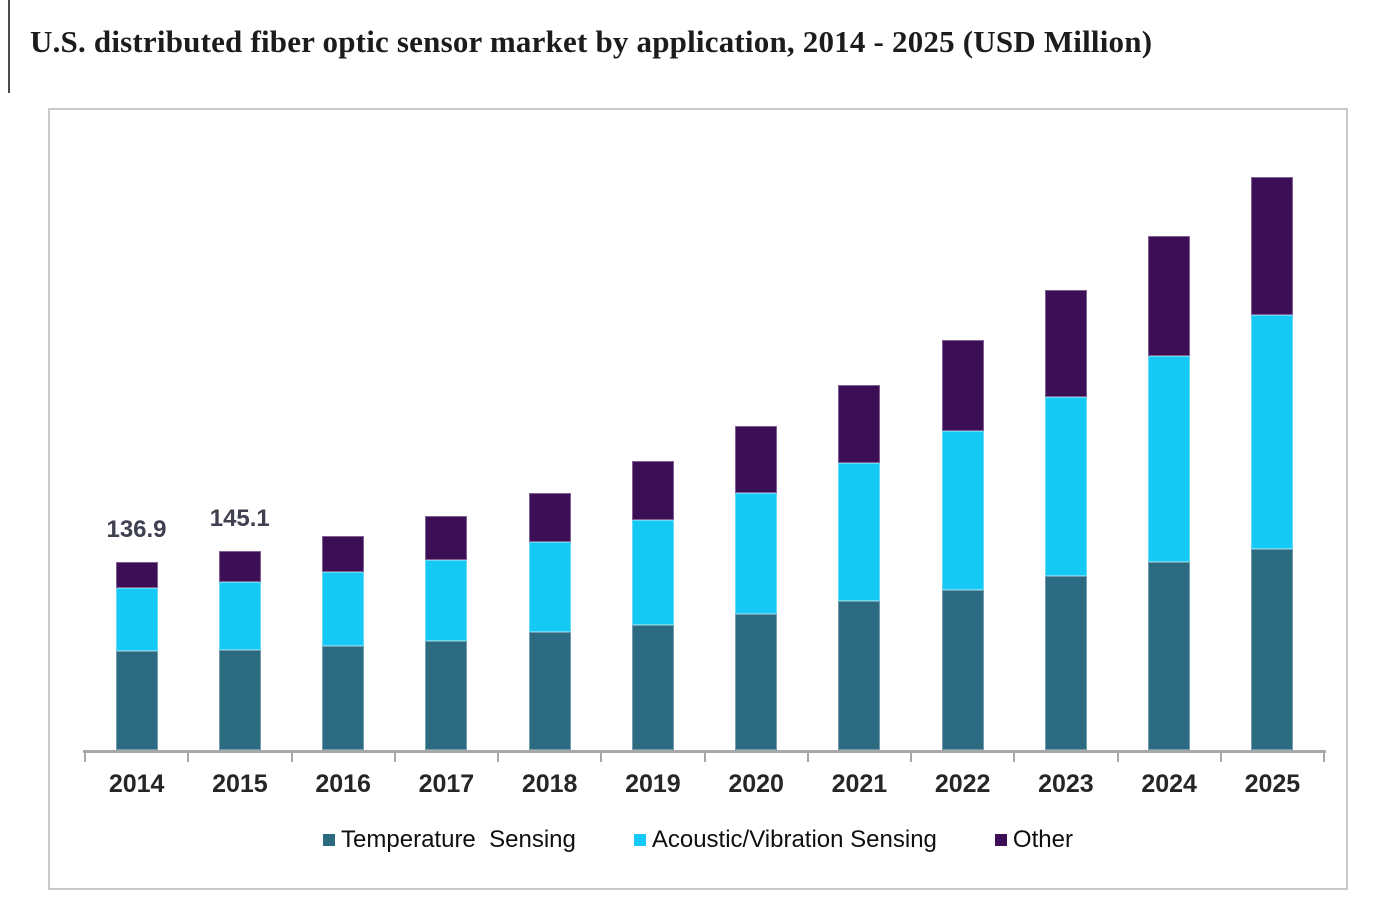 This screenshot has height=914, width=1397. Describe the element at coordinates (343, 553) in the screenshot. I see `segment-2016-other` at that location.